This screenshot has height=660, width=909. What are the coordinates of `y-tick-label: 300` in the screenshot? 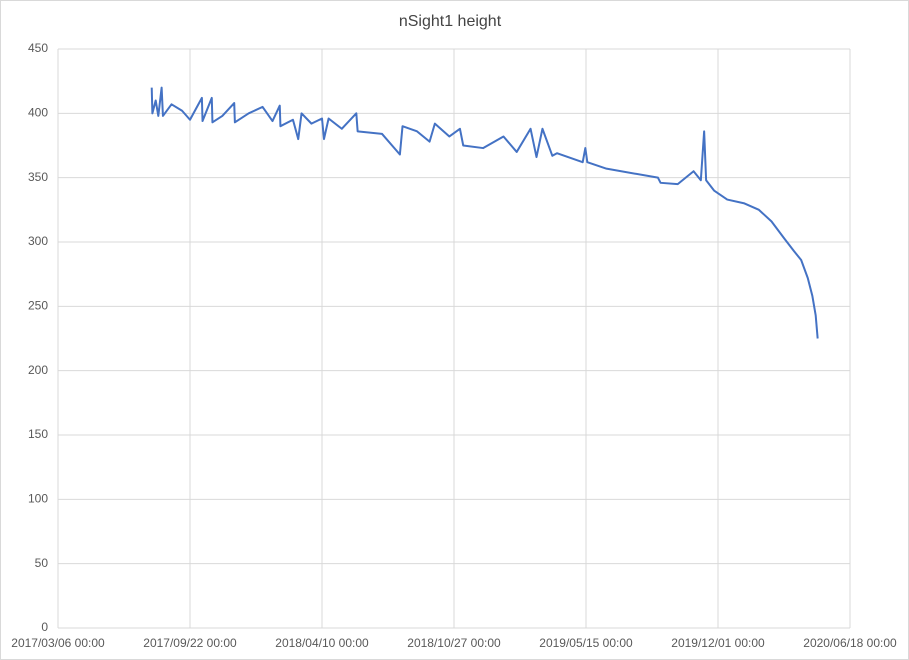 It's located at (38, 241).